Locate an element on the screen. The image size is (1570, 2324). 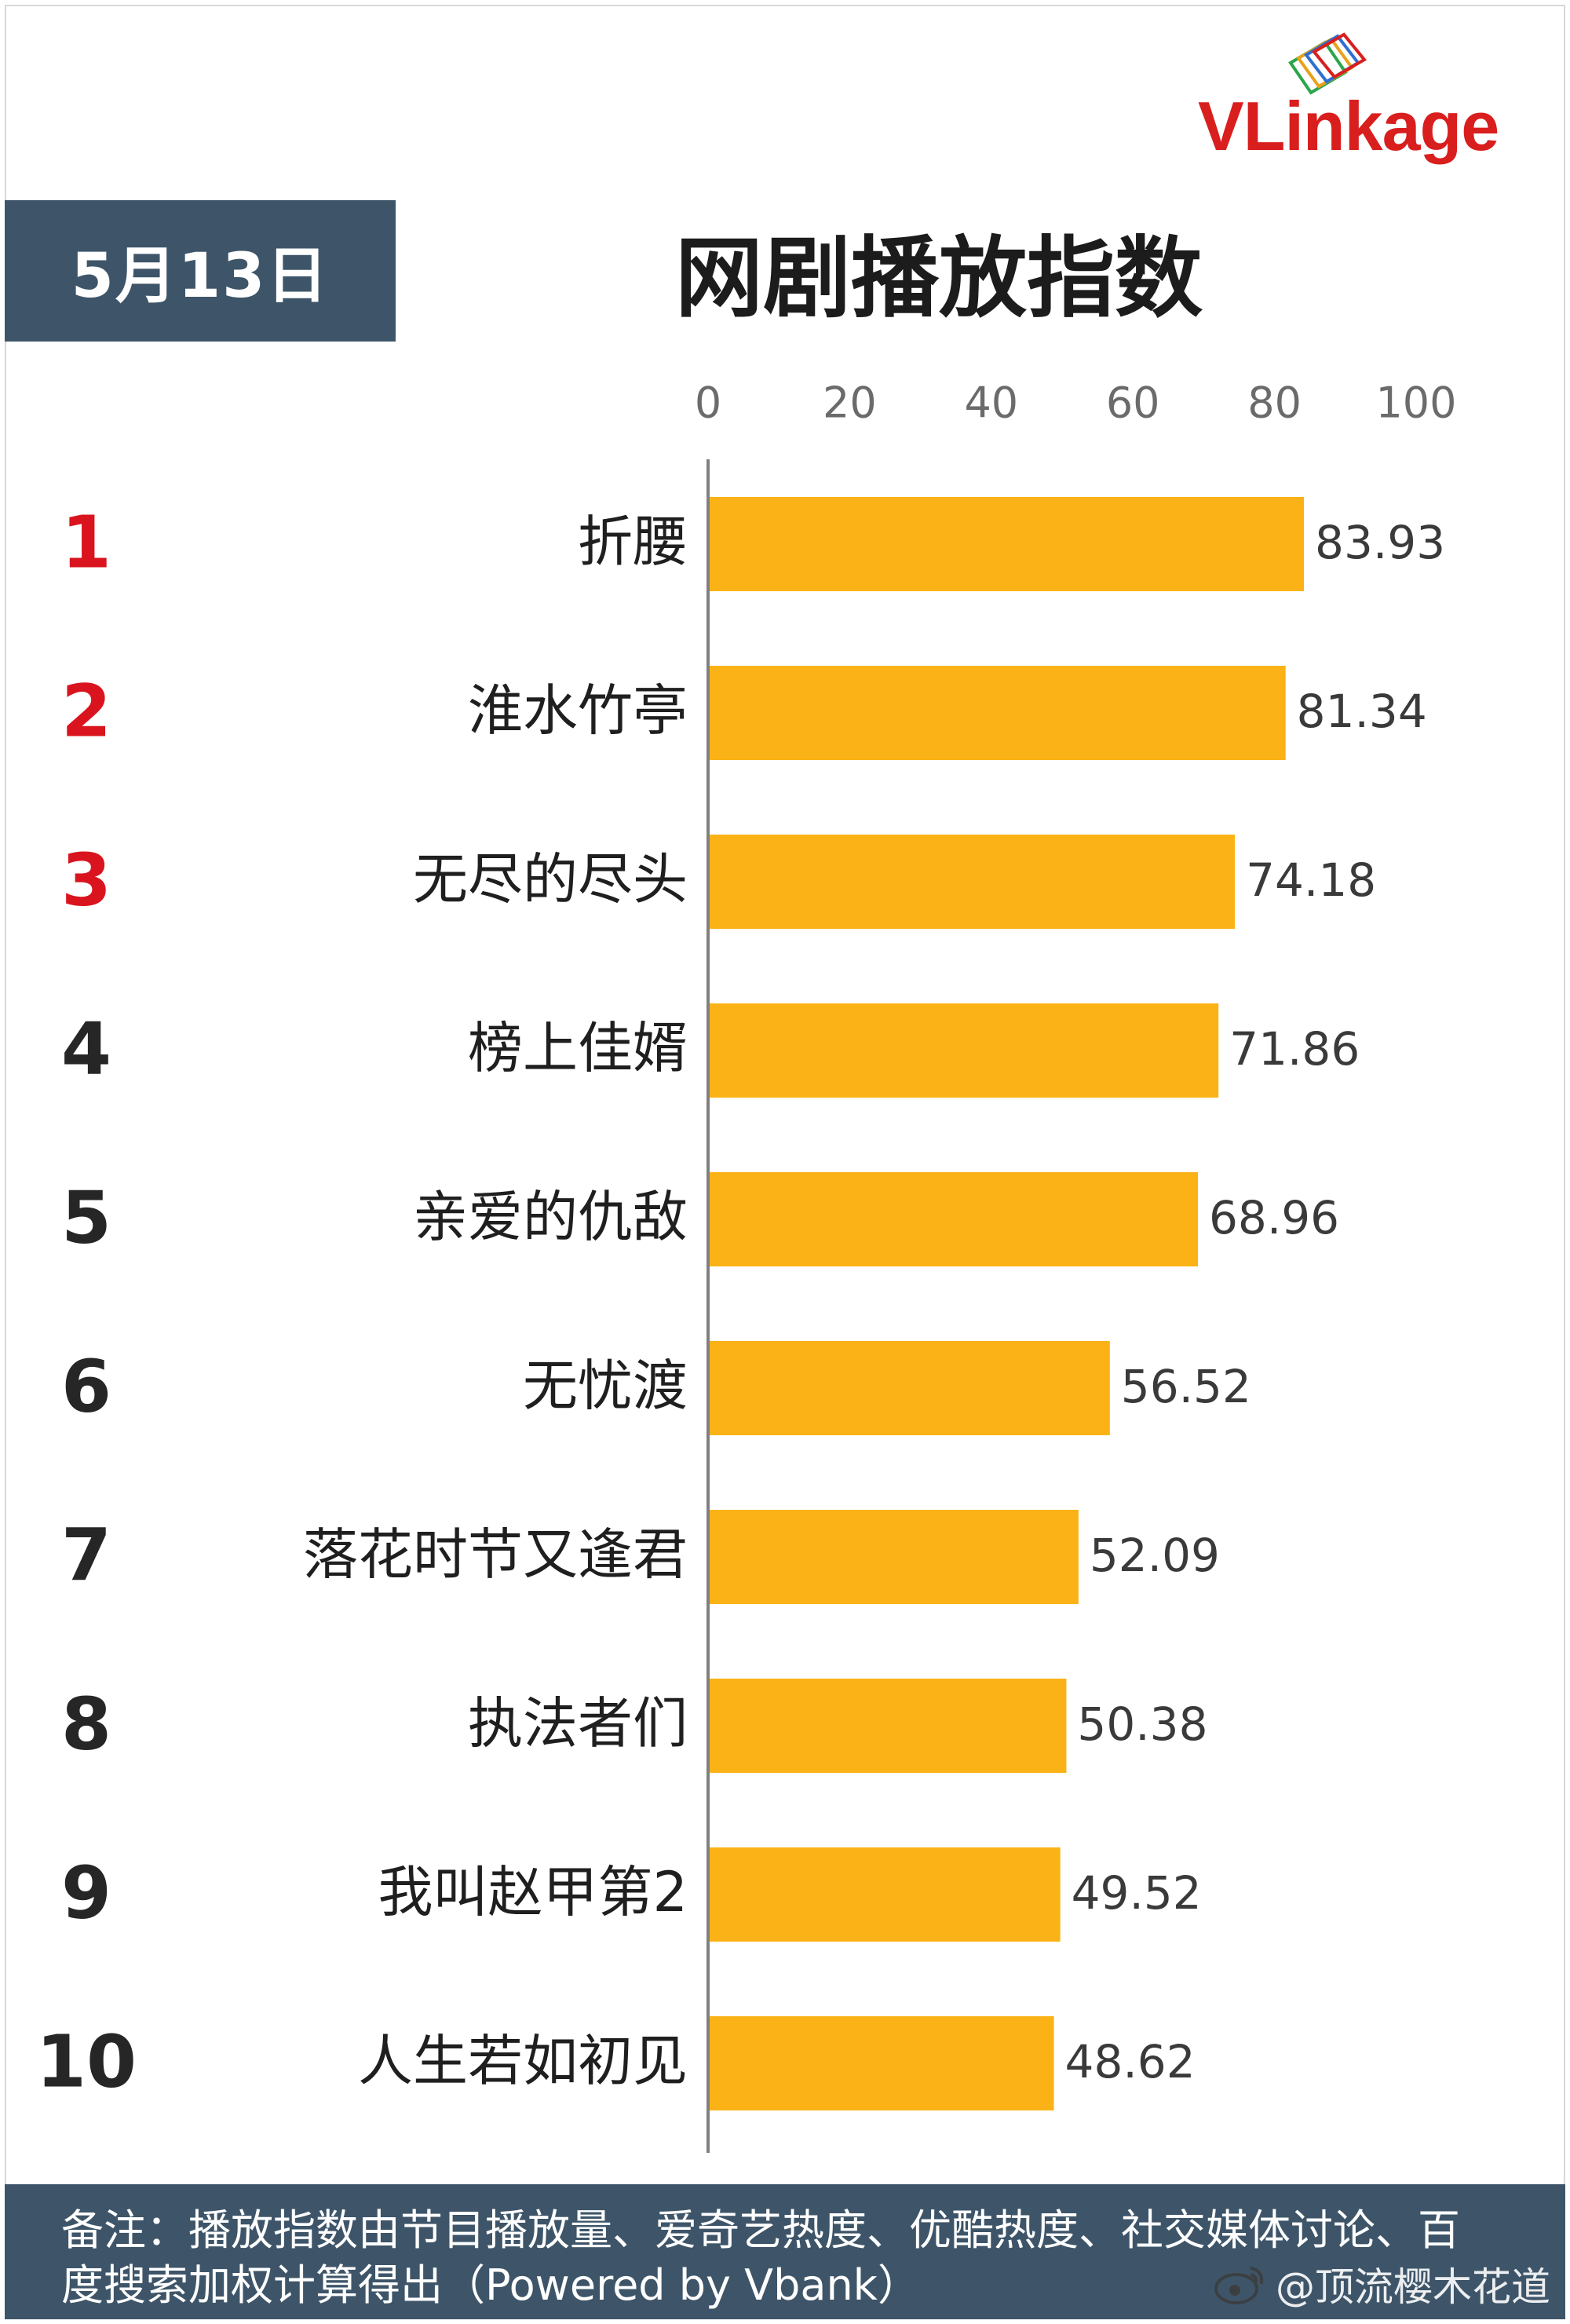
x-tick-label: 20 is located at coordinates (850, 403).